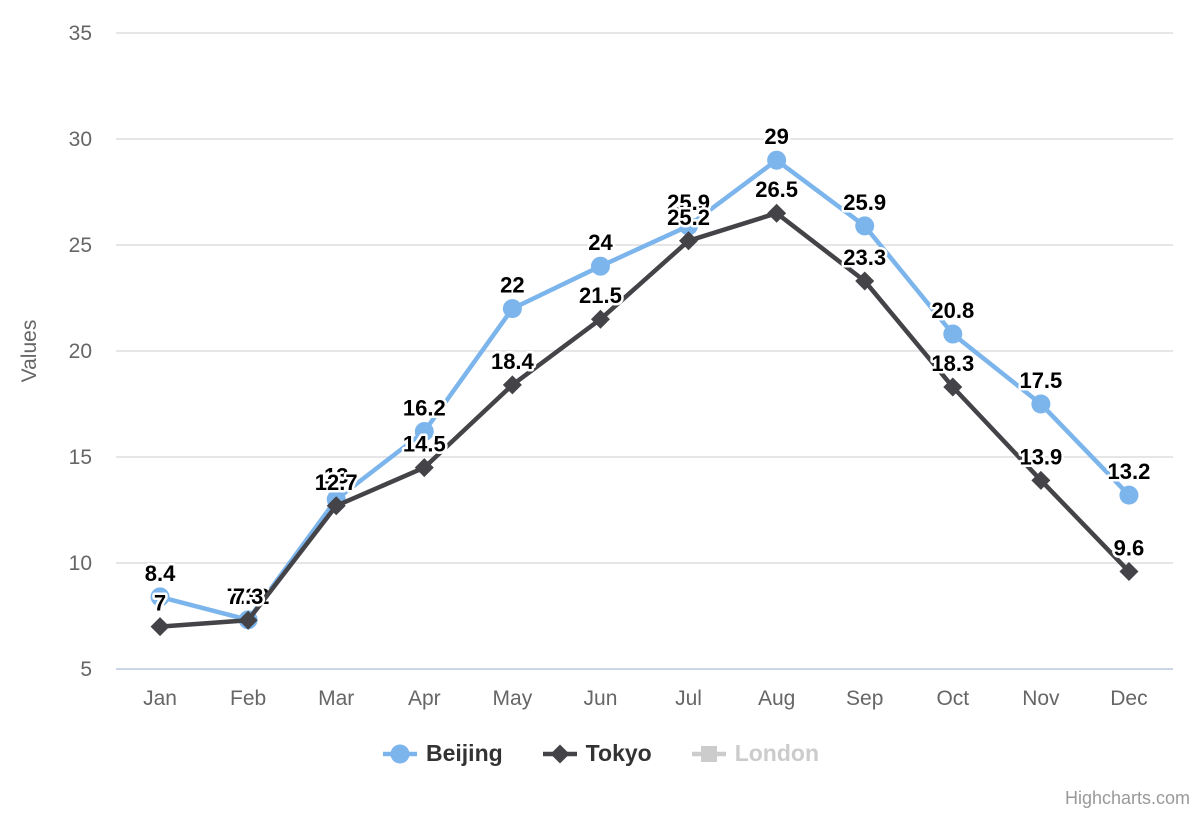  What do you see at coordinates (80, 139) in the screenshot?
I see `y-tick-label: 30` at bounding box center [80, 139].